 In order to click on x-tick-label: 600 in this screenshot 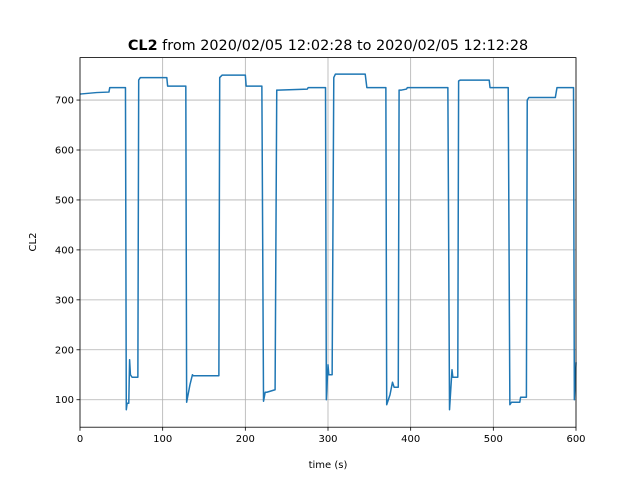, I will do `click(575, 439)`.